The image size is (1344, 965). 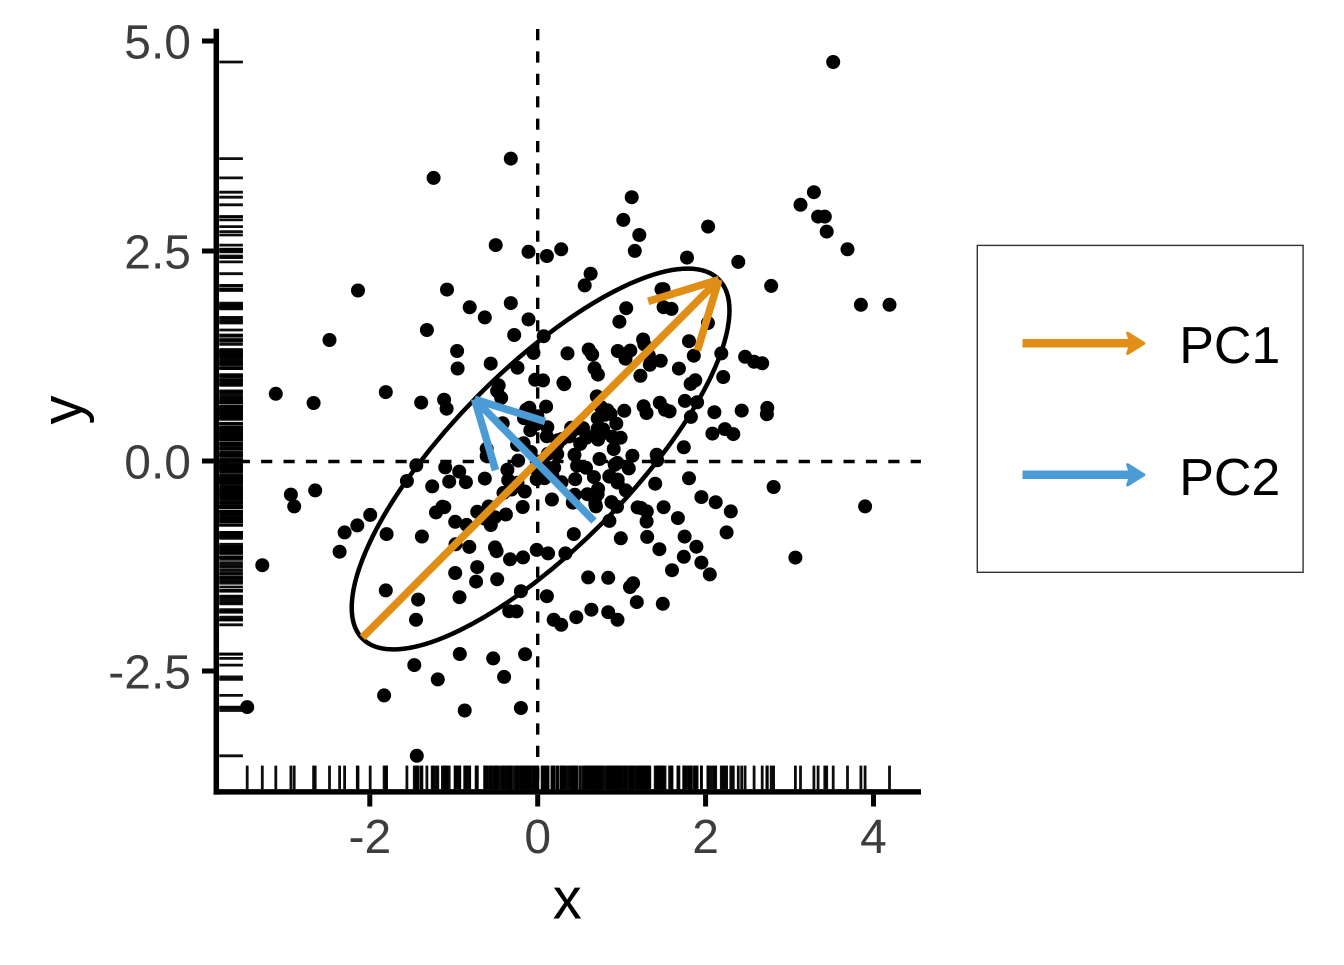 What do you see at coordinates (567, 899) in the screenshot?
I see `svg-text: x` at bounding box center [567, 899].